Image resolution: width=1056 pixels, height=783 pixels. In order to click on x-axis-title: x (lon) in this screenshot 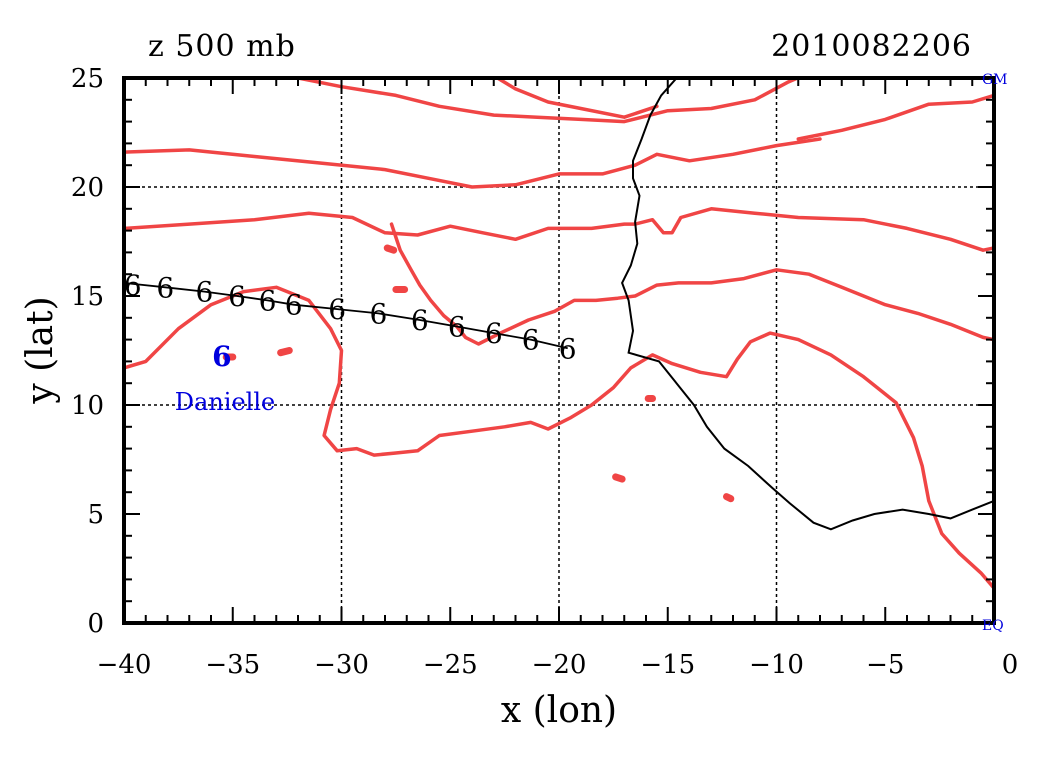, I will do `click(559, 710)`.